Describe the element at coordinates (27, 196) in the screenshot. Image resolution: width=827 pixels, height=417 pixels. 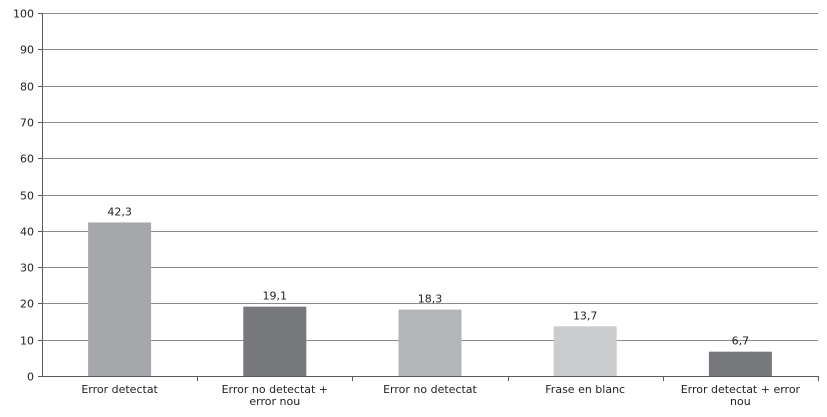
I see `y-tick-label: 50` at that location.